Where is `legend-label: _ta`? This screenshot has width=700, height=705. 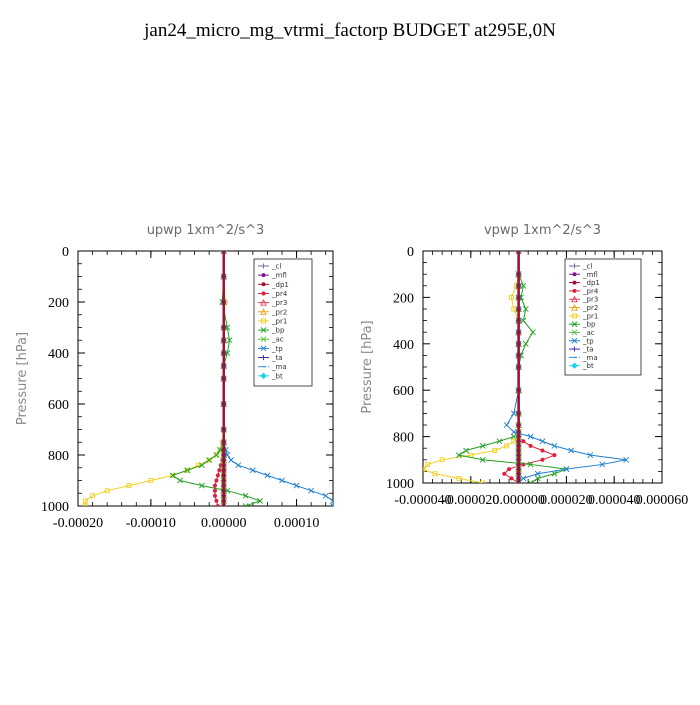 legend-label: _ta is located at coordinates (588, 350).